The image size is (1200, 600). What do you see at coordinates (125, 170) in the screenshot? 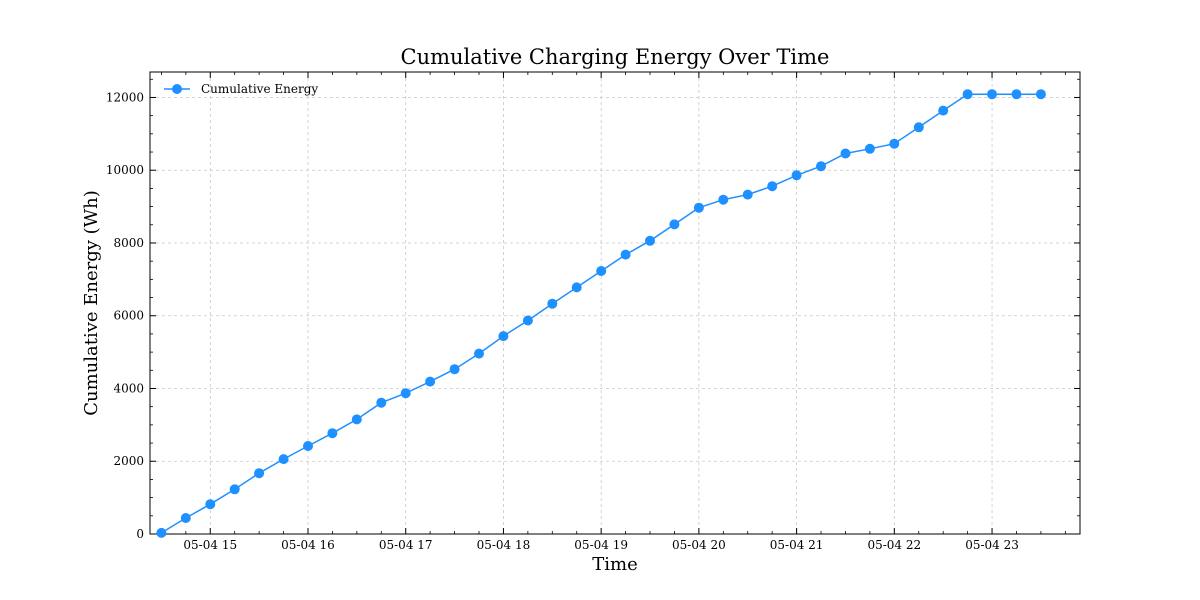
I see `y-tick-label: 10000` at bounding box center [125, 170].